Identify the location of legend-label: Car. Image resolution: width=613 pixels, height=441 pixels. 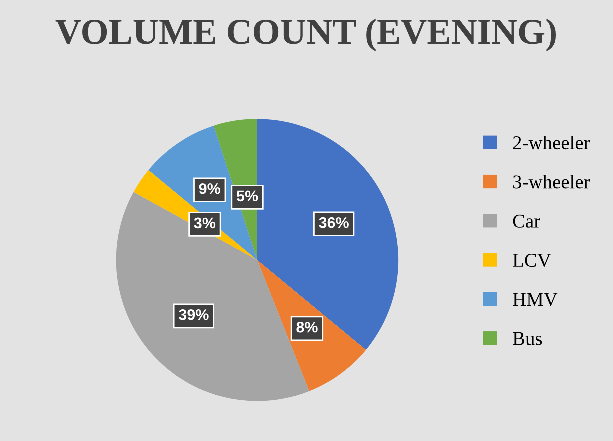
(526, 221).